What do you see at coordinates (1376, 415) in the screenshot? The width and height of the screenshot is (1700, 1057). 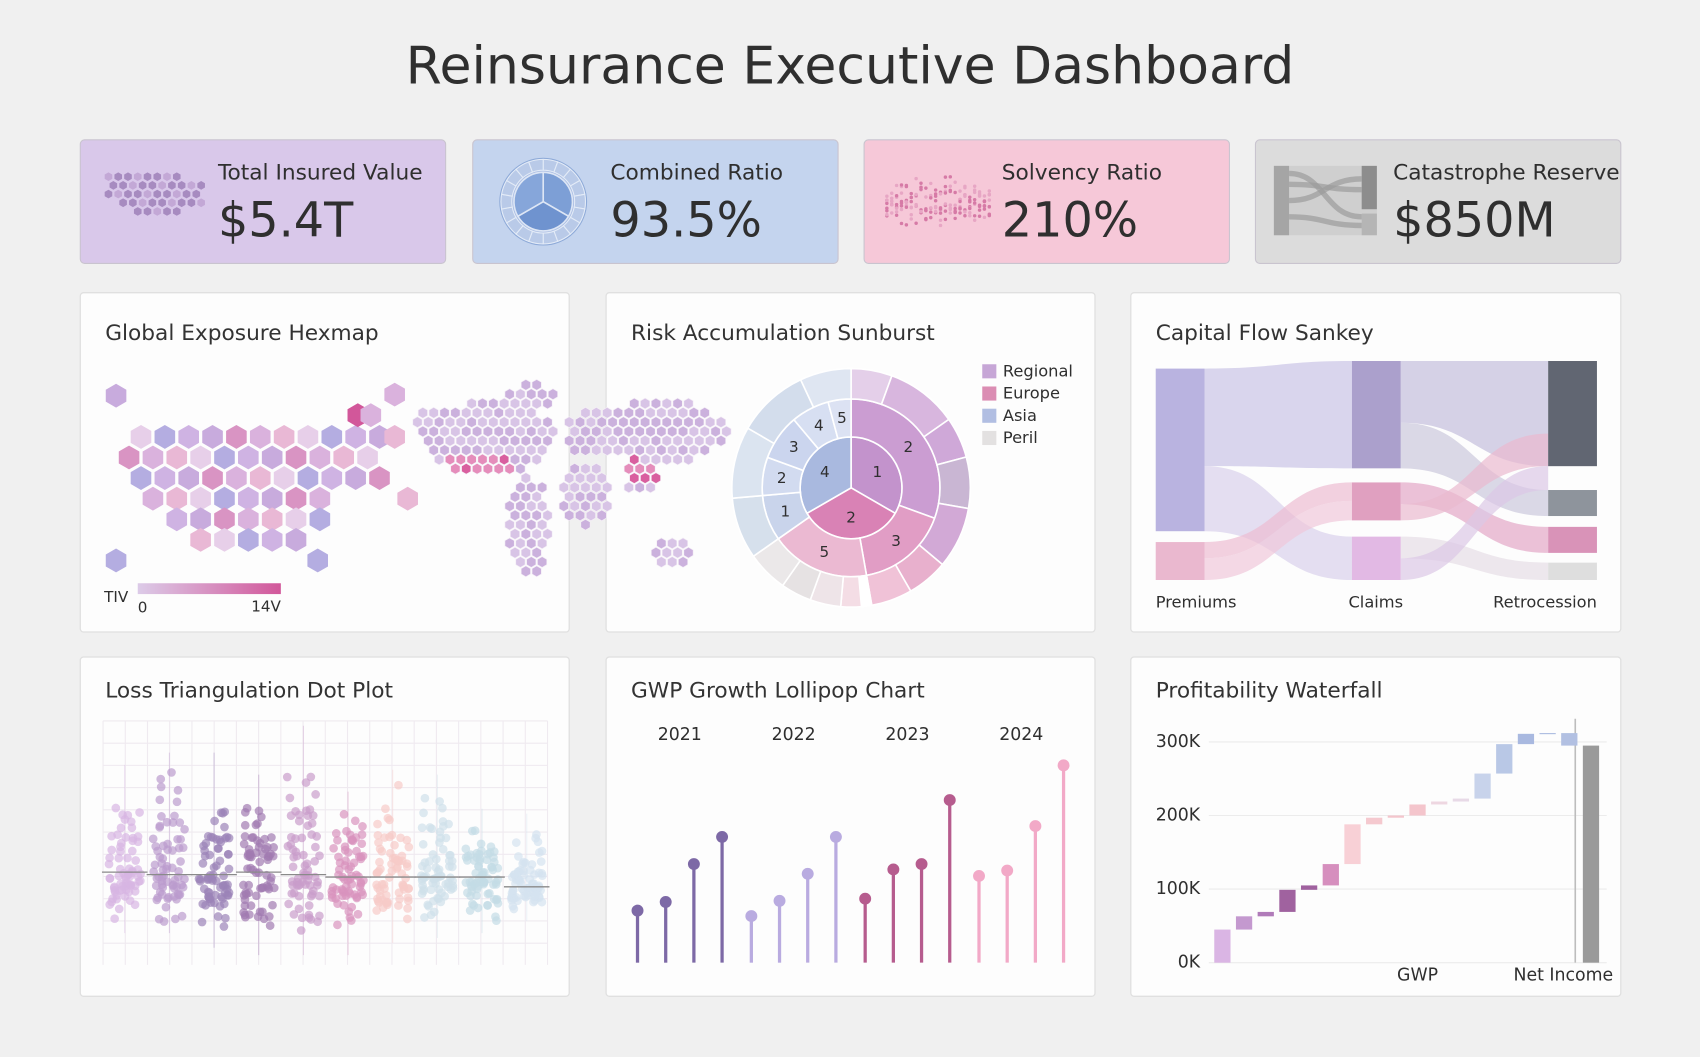 I see `sankey-node` at bounding box center [1376, 415].